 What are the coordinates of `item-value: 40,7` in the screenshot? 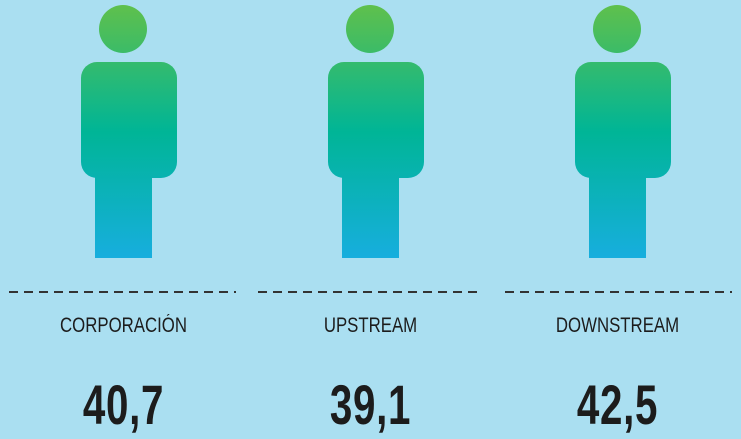 It's located at (123, 404).